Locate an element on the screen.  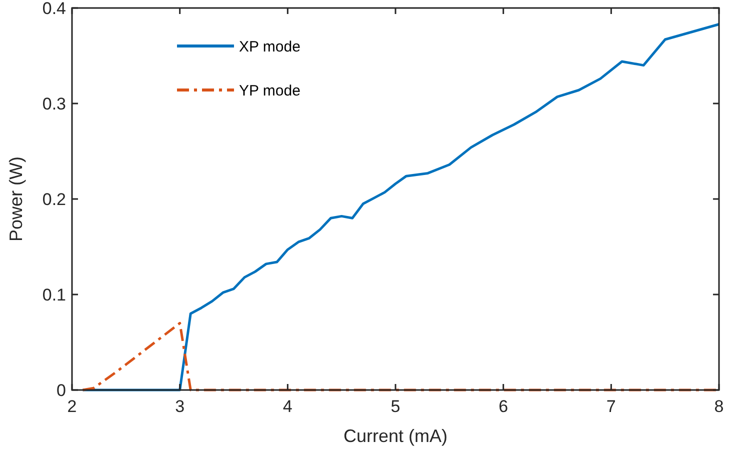
y-tick-label: 0.2 is located at coordinates (54, 199).